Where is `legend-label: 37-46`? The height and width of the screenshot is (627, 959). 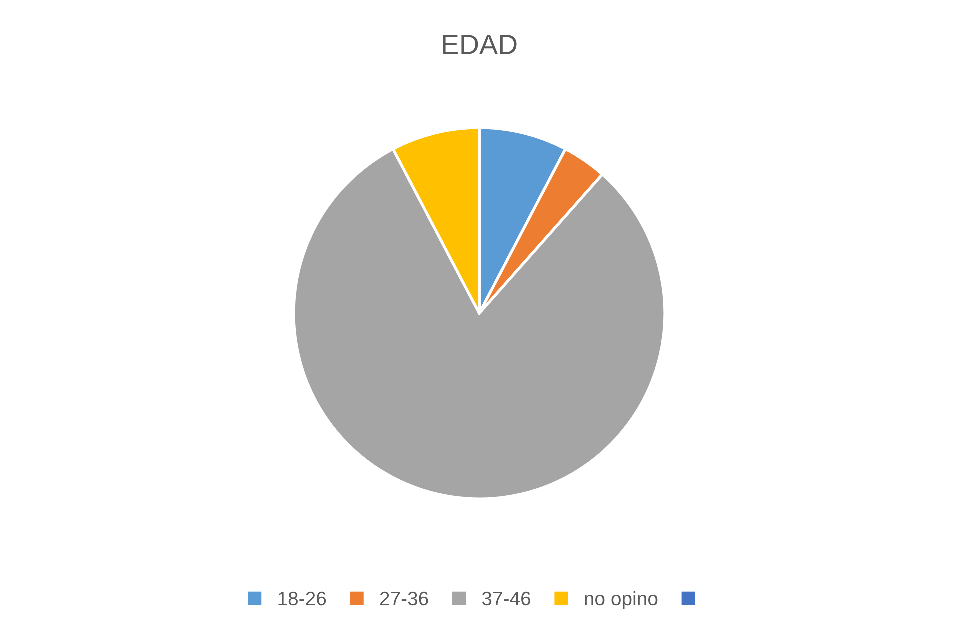
legend-label: 37-46 is located at coordinates (506, 599).